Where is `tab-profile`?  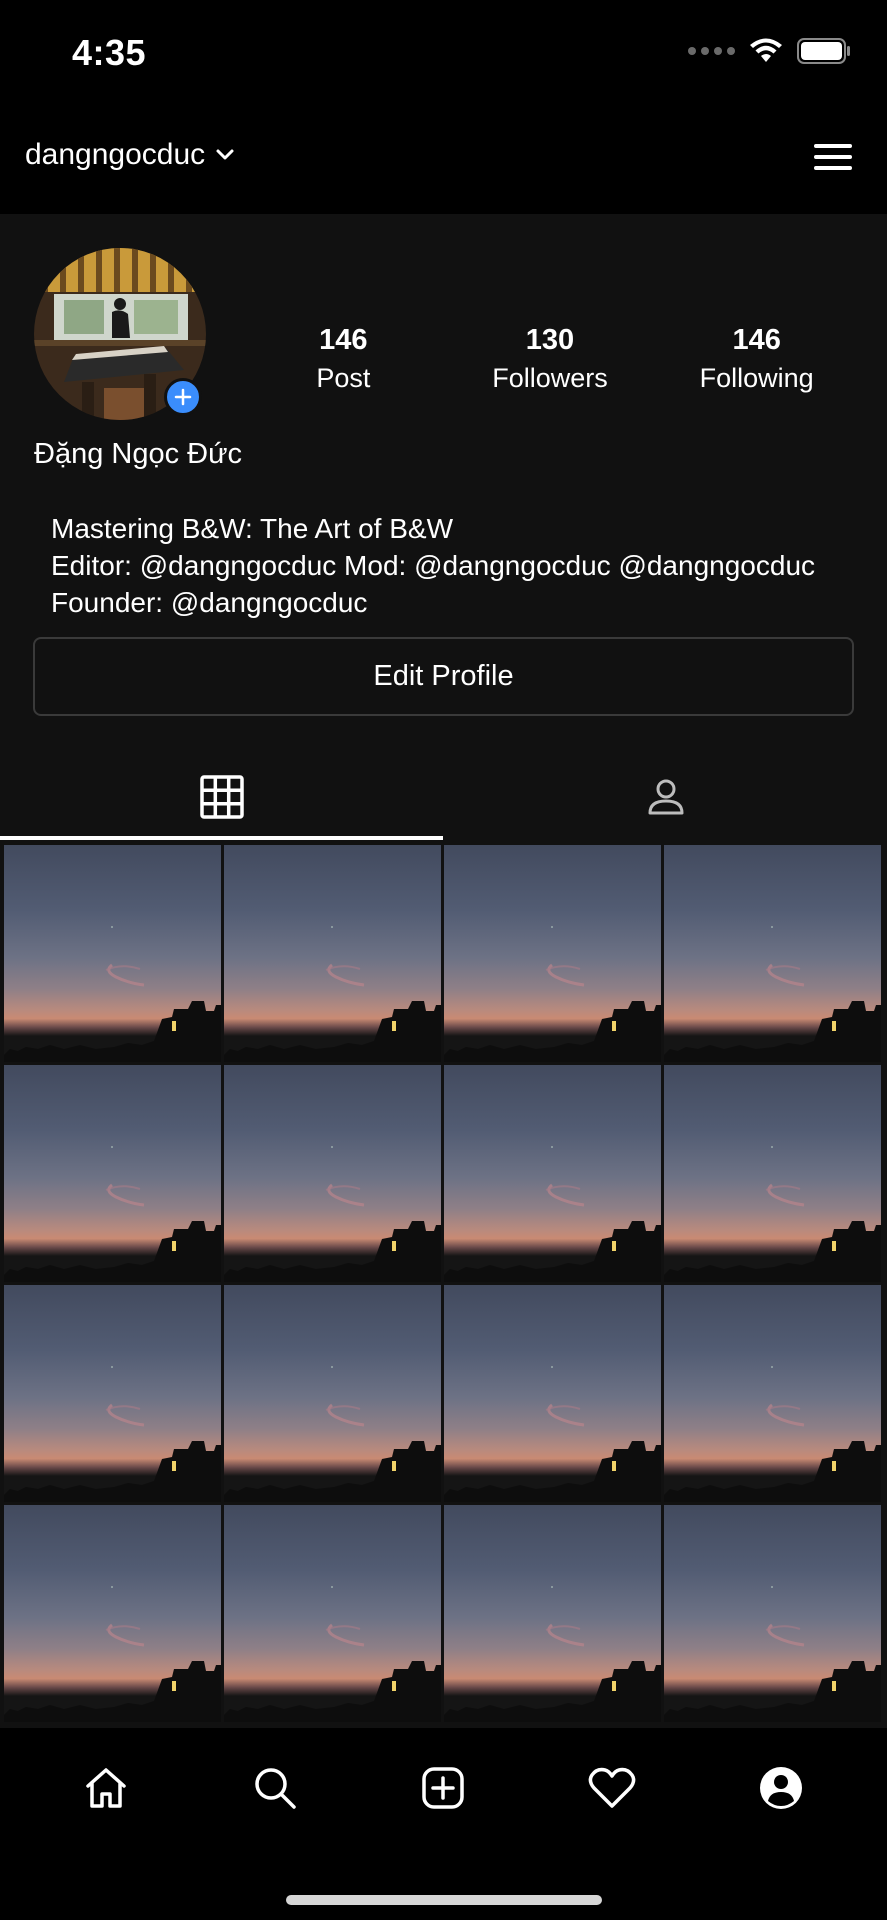
tab-profile is located at coordinates (781, 1788).